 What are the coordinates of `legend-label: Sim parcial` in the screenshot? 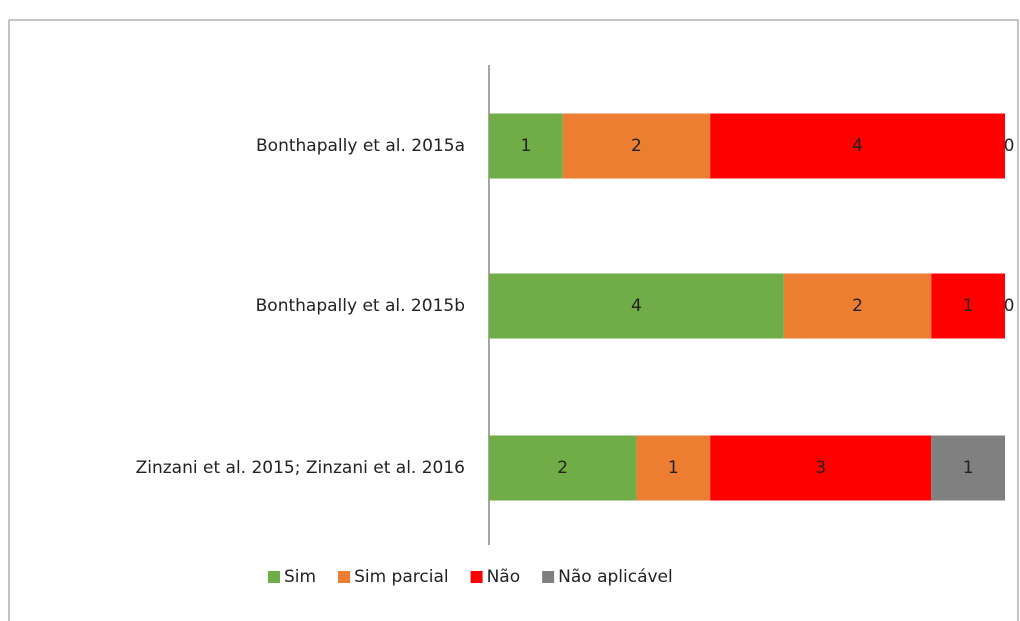 It's located at (401, 577).